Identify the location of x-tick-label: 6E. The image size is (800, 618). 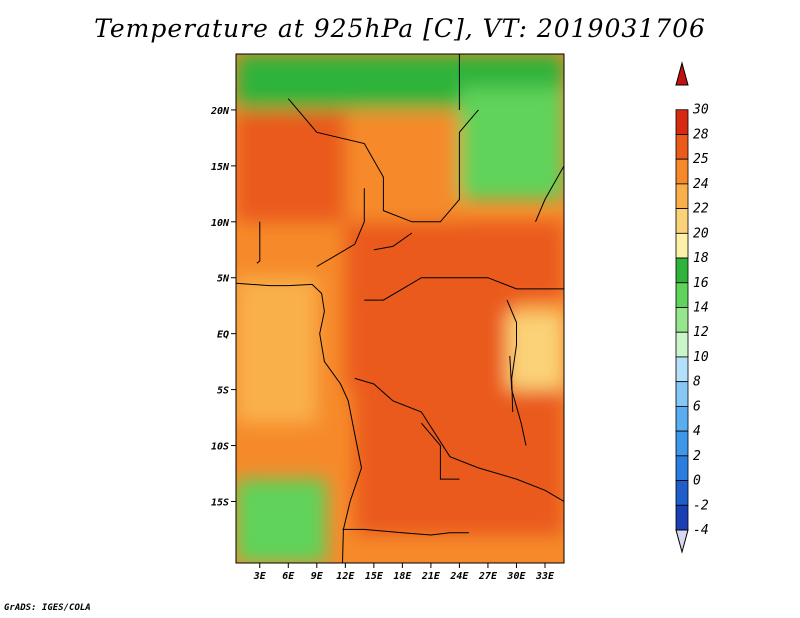
(288, 576).